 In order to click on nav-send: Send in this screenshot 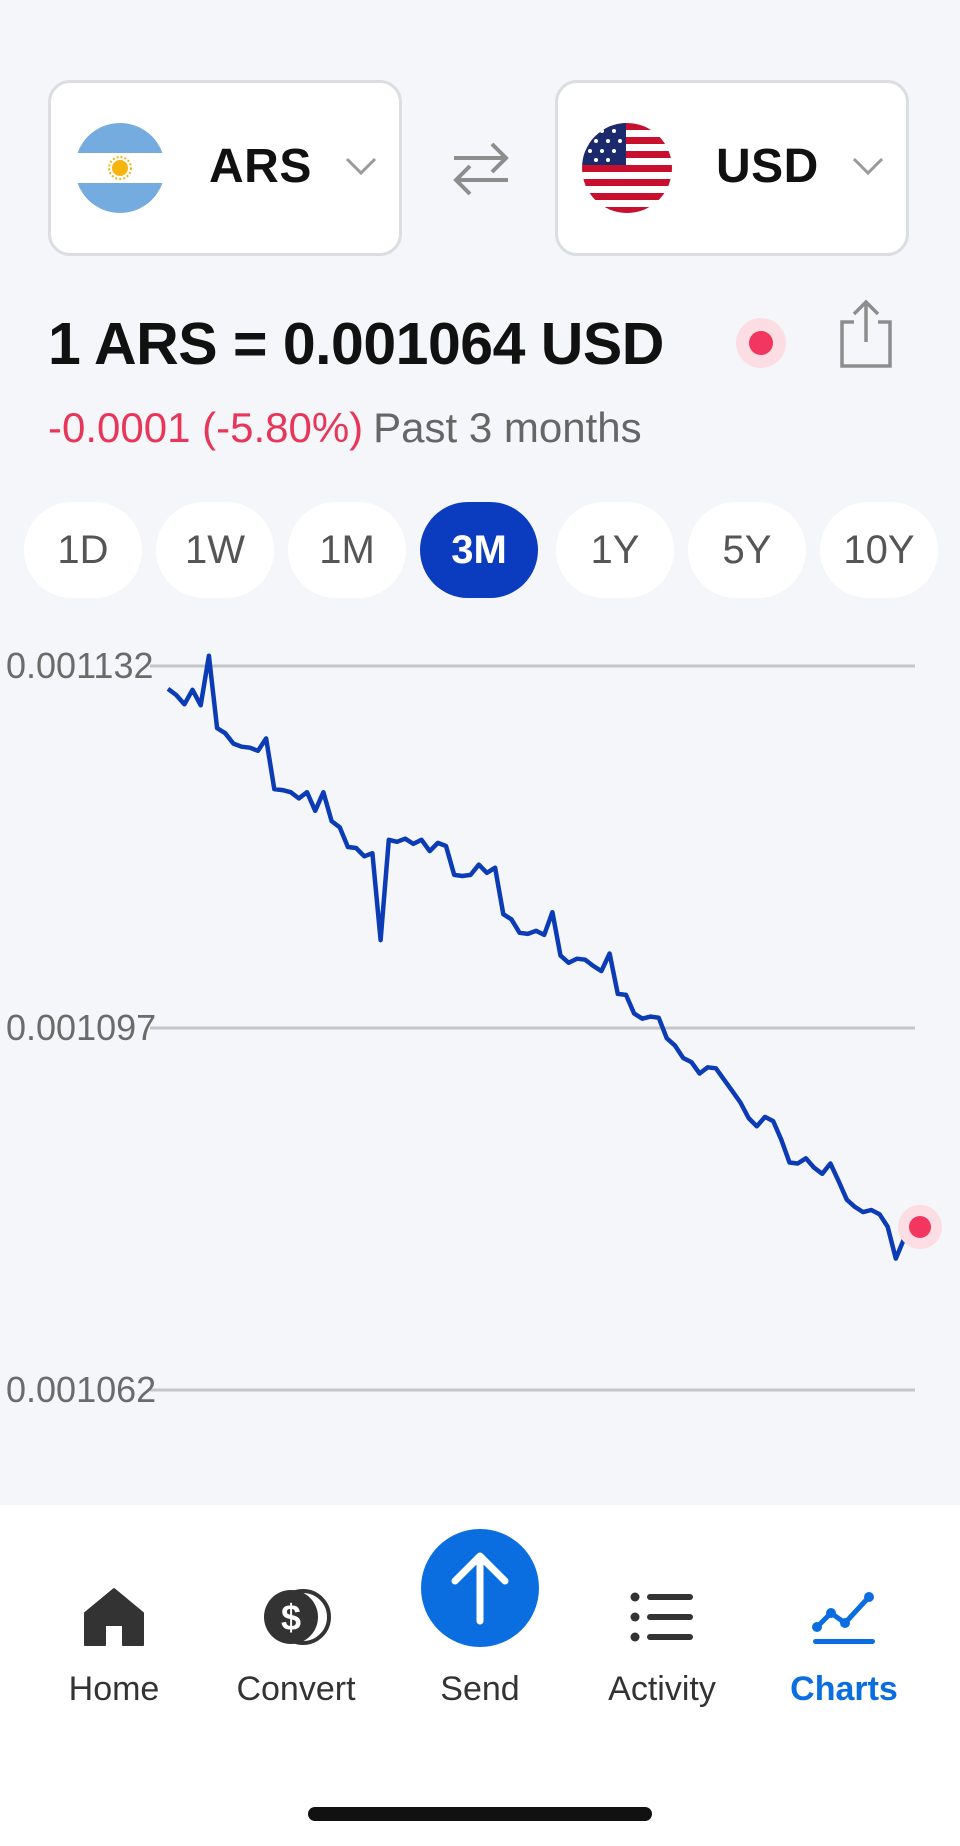, I will do `click(480, 1615)`.